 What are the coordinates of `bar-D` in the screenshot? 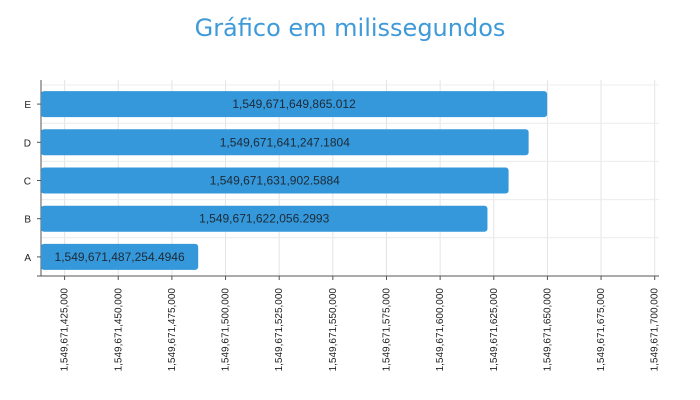 It's located at (285, 142).